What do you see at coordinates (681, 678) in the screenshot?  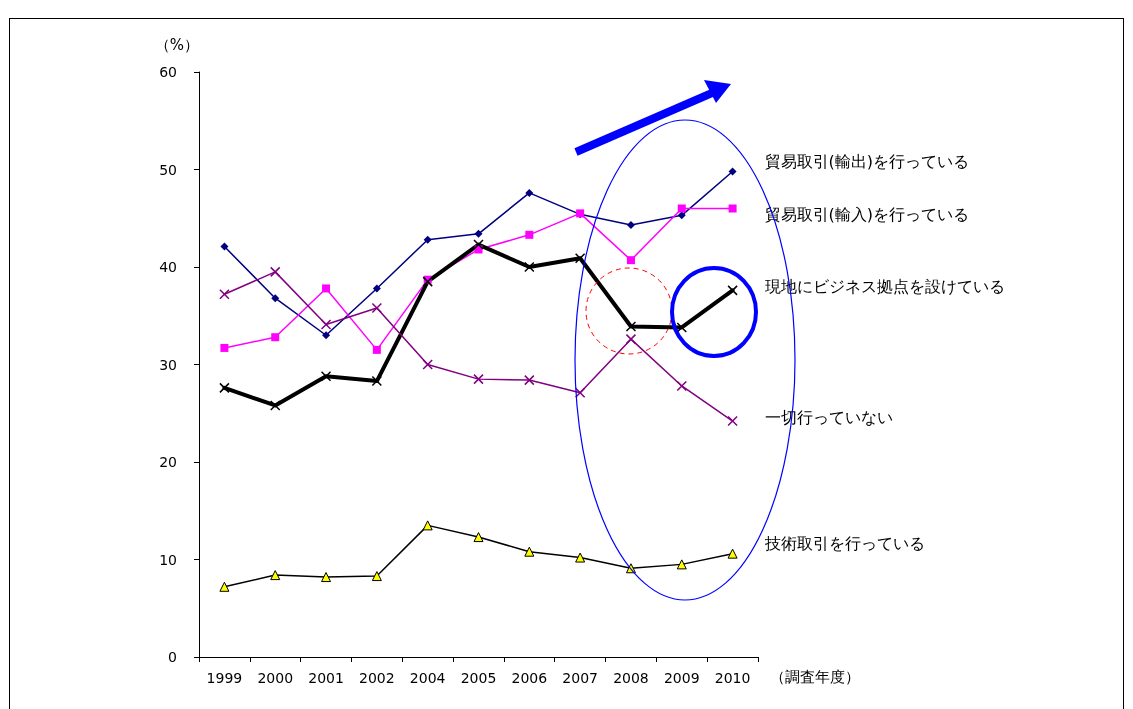 I see `x-tick-label: 2009` at bounding box center [681, 678].